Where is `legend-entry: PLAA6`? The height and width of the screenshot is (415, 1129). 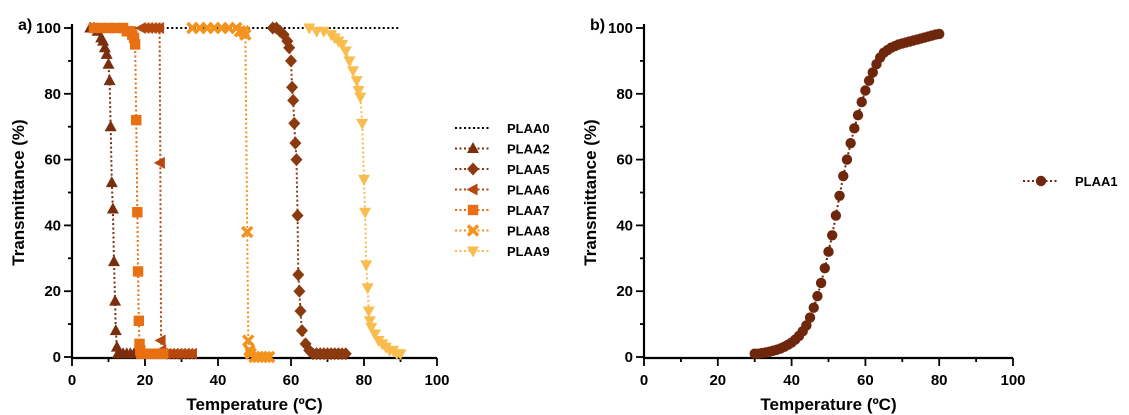
legend-entry: PLAA6 is located at coordinates (502, 190).